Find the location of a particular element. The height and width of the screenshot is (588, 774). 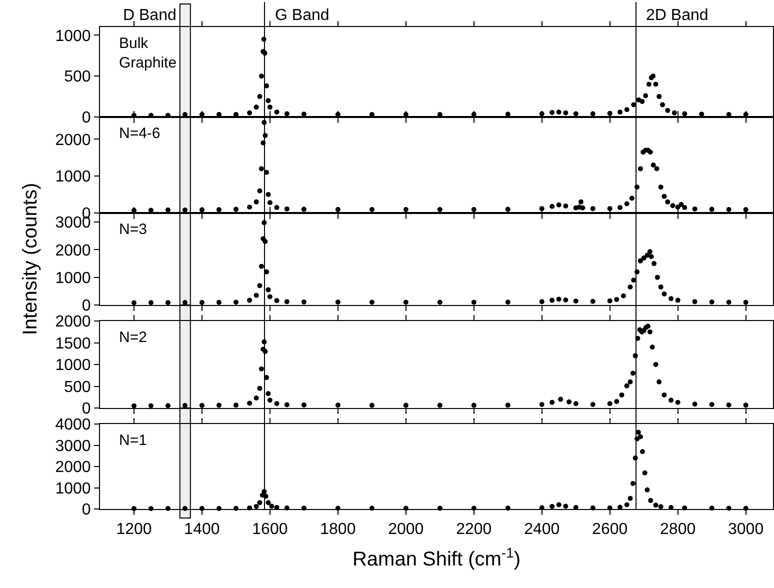

ref-line-label: G Band is located at coordinates (302, 15).